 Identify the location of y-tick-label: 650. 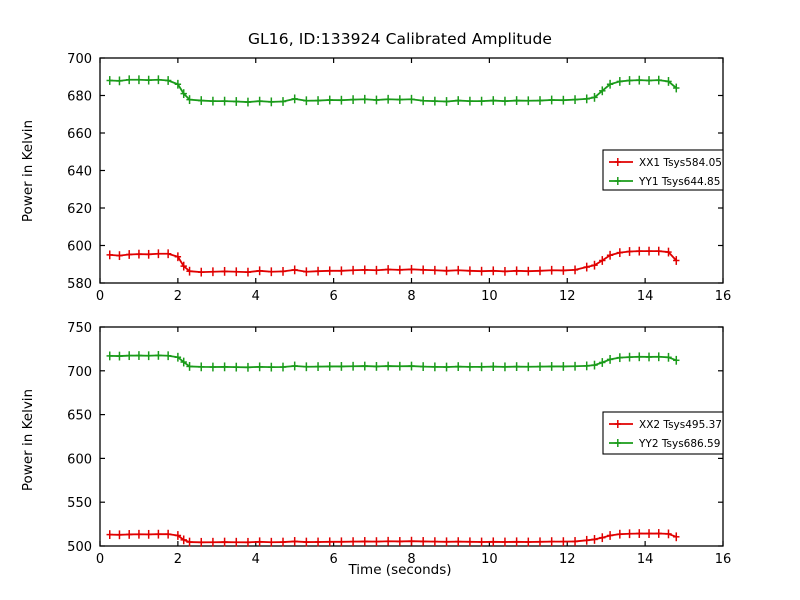
(79, 416).